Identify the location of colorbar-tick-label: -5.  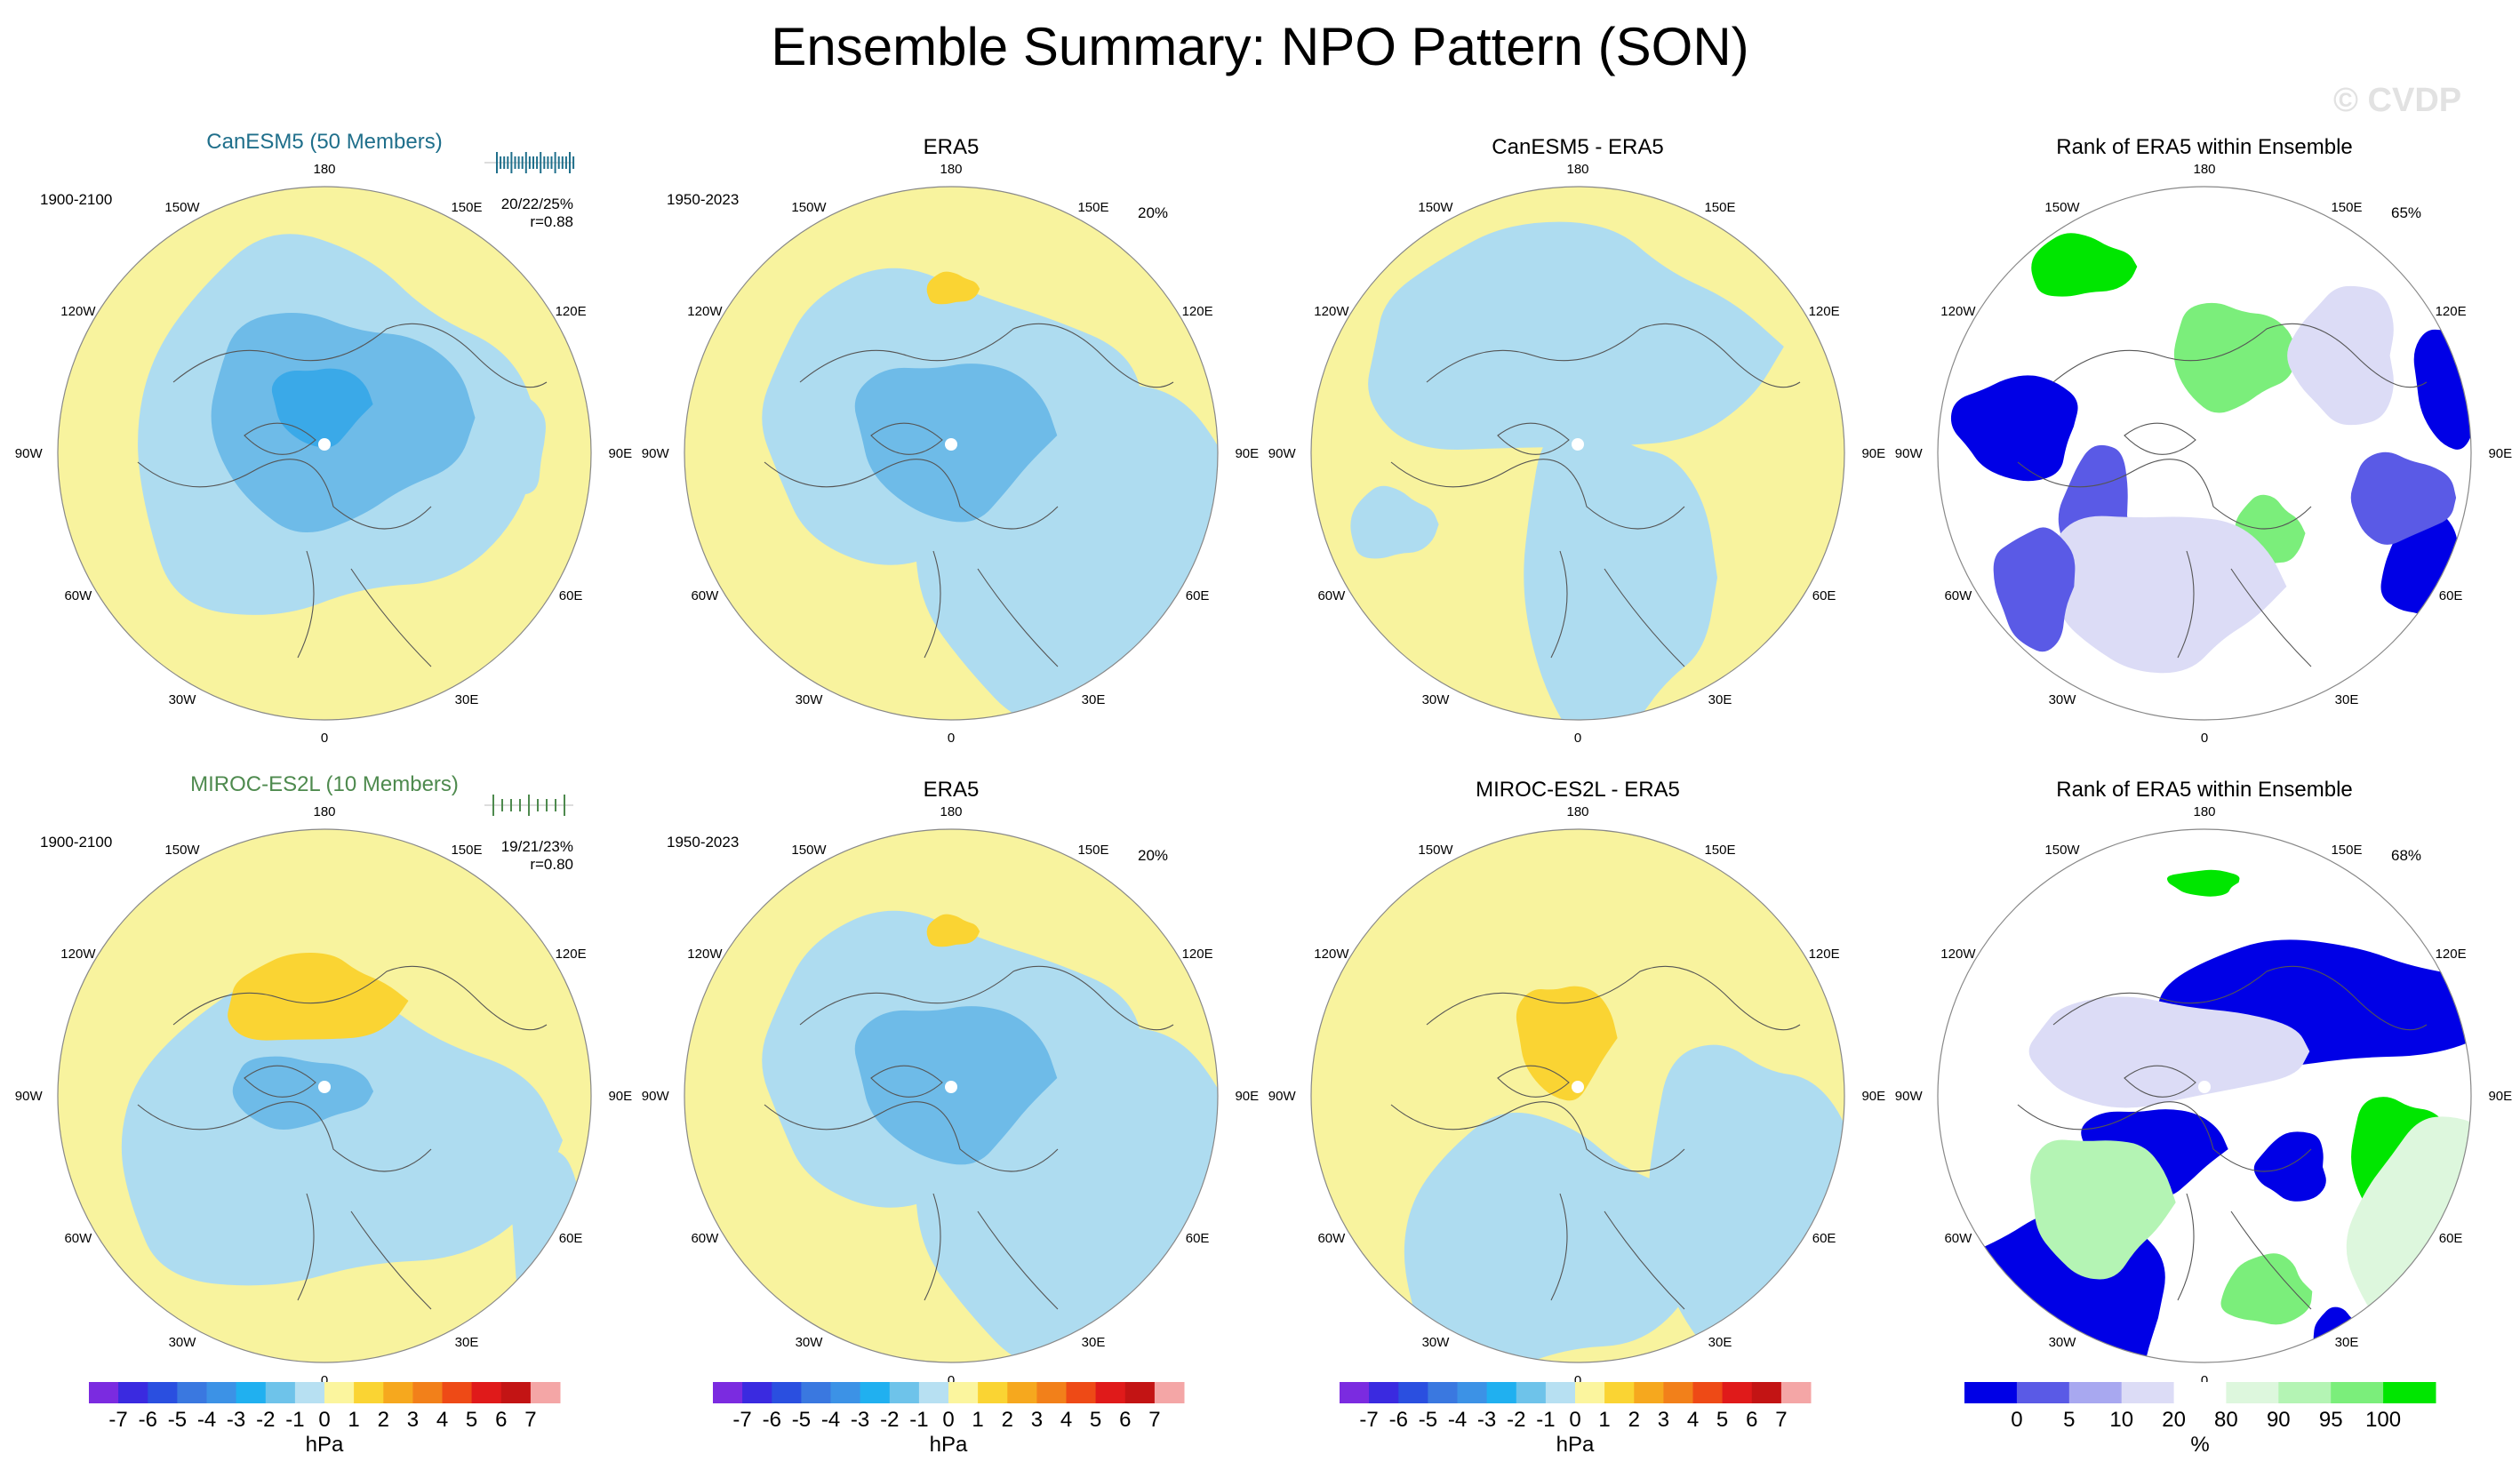
(177, 1420).